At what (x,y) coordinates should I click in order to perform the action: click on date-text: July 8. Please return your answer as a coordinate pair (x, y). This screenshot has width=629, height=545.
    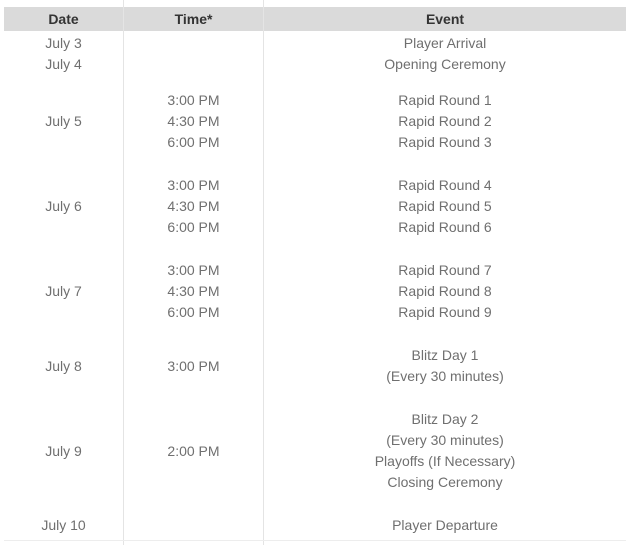
    Looking at the image, I should click on (63, 365).